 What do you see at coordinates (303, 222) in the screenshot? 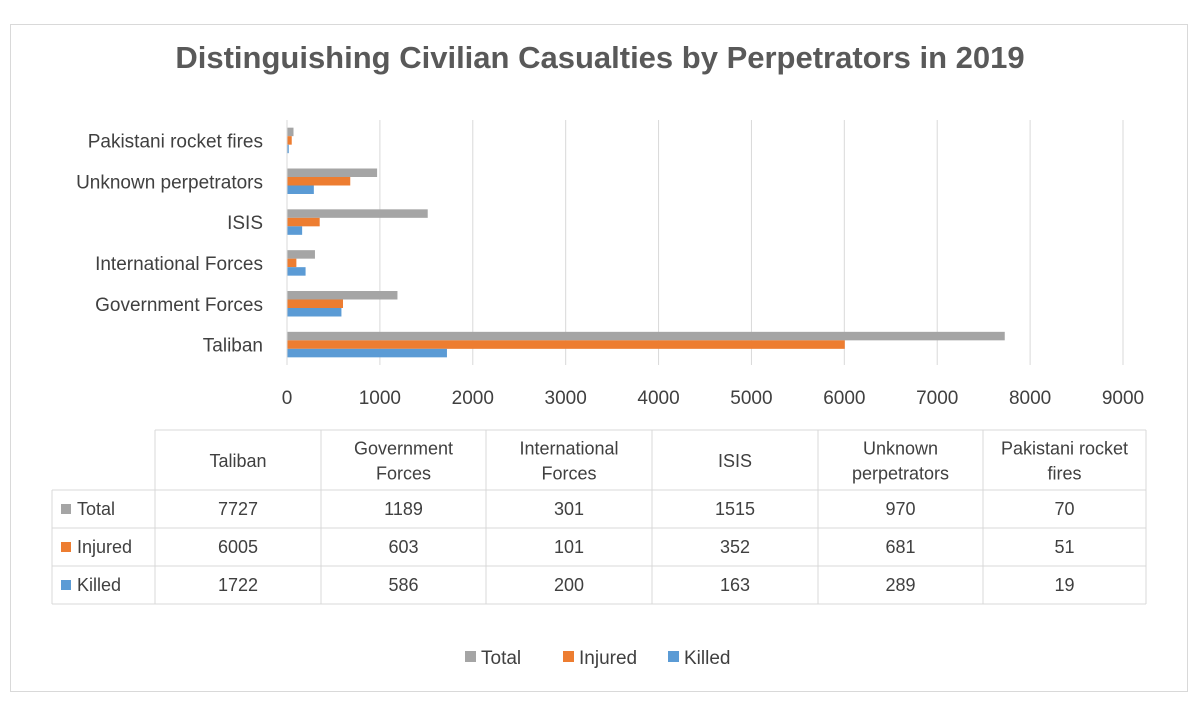
I see `bar-injured-isis` at bounding box center [303, 222].